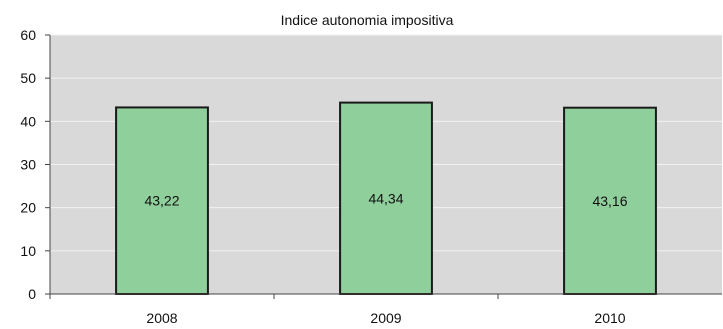 The height and width of the screenshot is (329, 723). I want to click on x-tick-label: 2008, so click(161, 318).